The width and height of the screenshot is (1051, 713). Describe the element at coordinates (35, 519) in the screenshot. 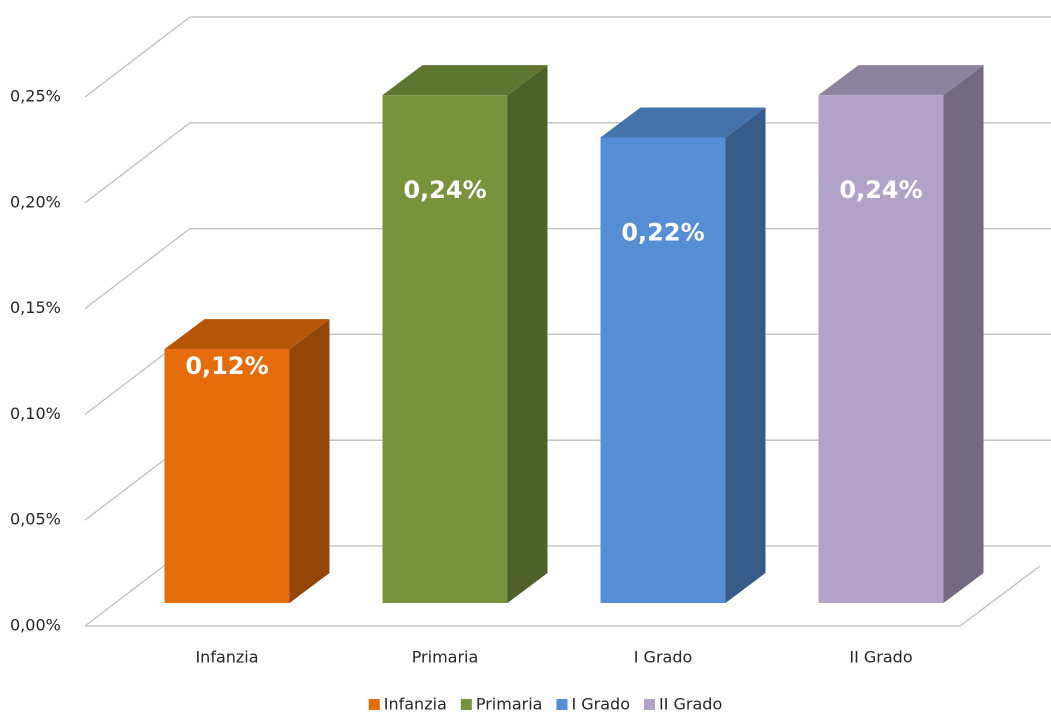

I see `y-tick-label: 0,05%` at that location.